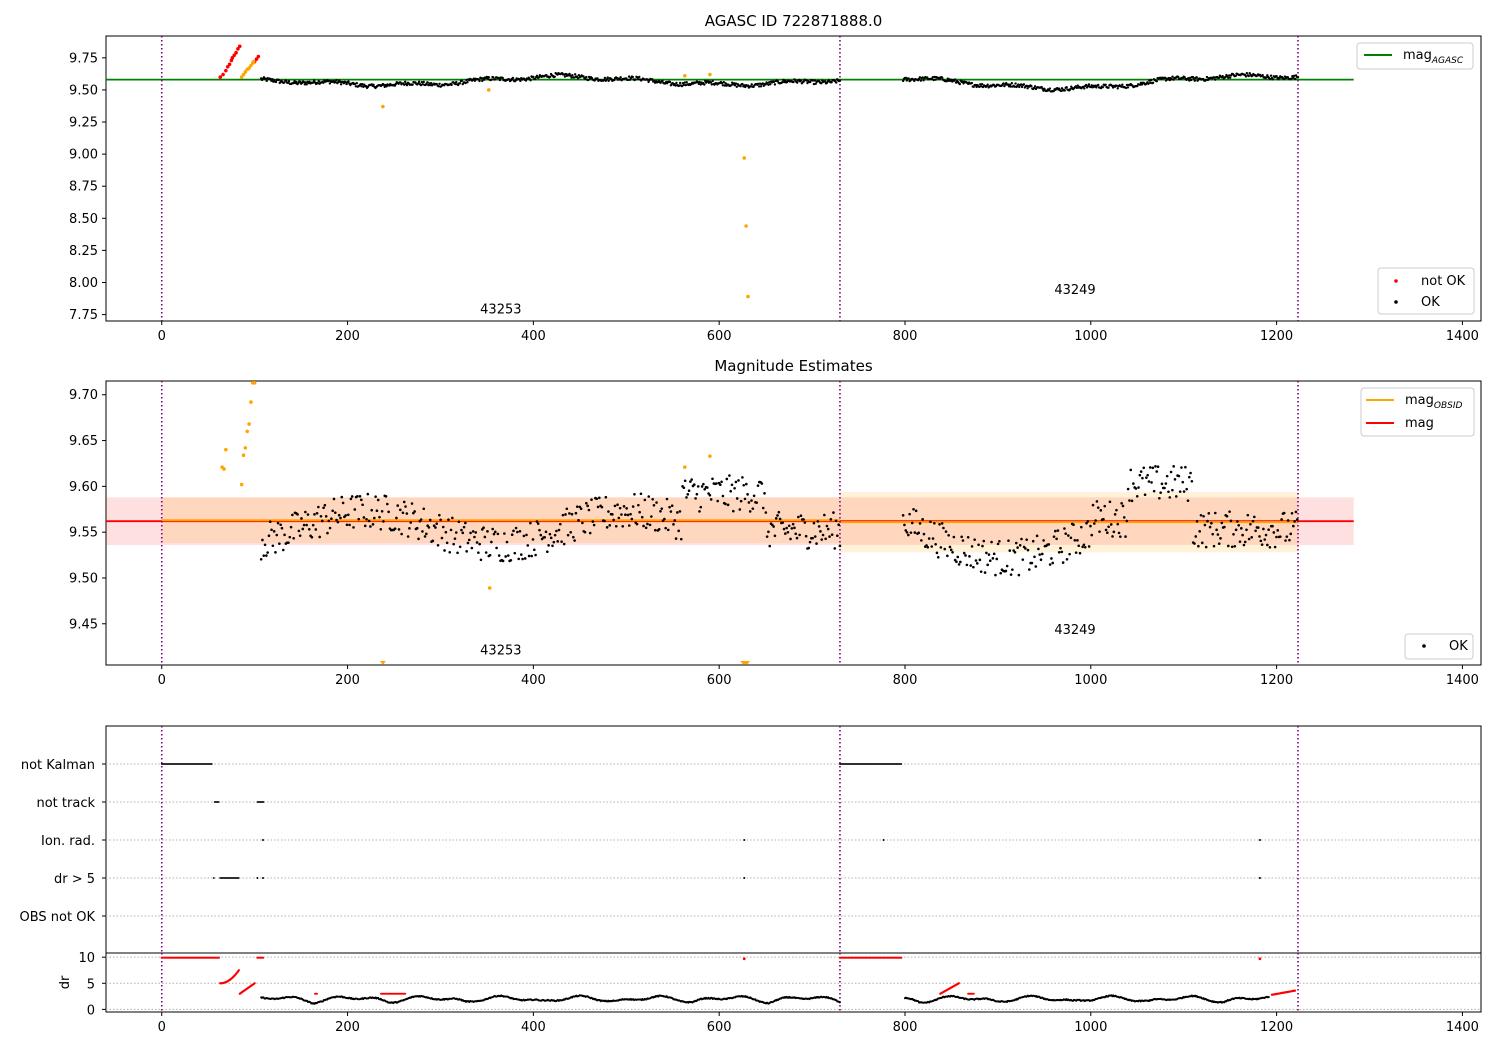 The image size is (1500, 1050). I want to click on panel2-legend-points-box, so click(1439, 646).